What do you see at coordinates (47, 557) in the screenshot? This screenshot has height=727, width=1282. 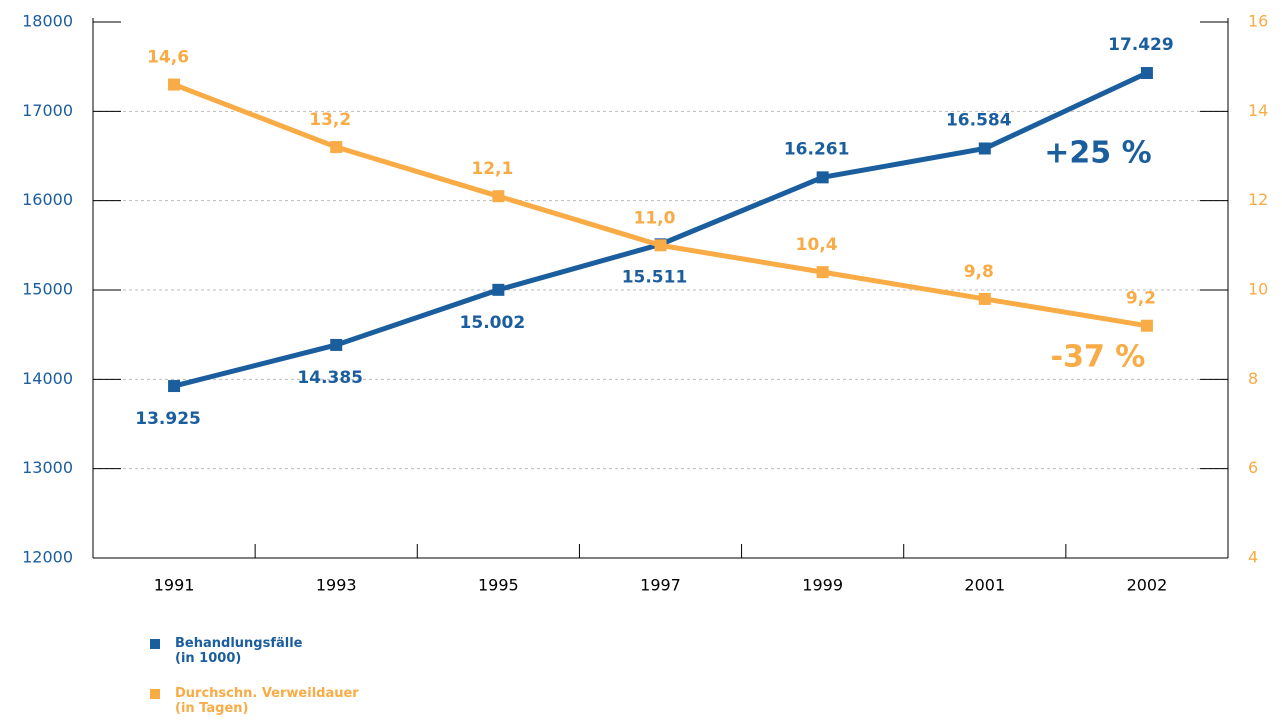 I see `y-tick-label: 12000` at bounding box center [47, 557].